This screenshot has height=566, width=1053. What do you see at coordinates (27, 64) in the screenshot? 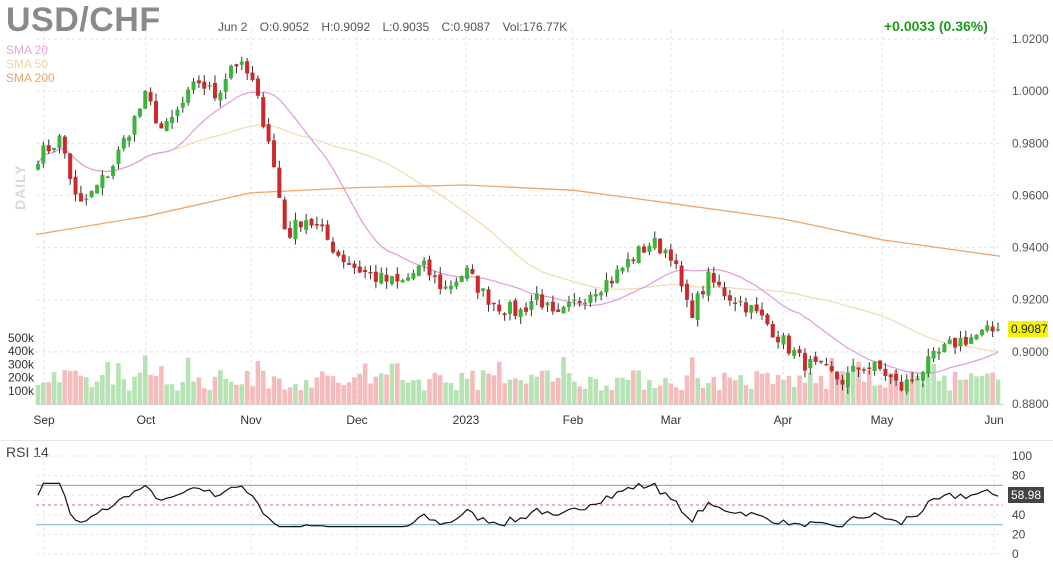
I see `sma50-legend: SMA 50` at bounding box center [27, 64].